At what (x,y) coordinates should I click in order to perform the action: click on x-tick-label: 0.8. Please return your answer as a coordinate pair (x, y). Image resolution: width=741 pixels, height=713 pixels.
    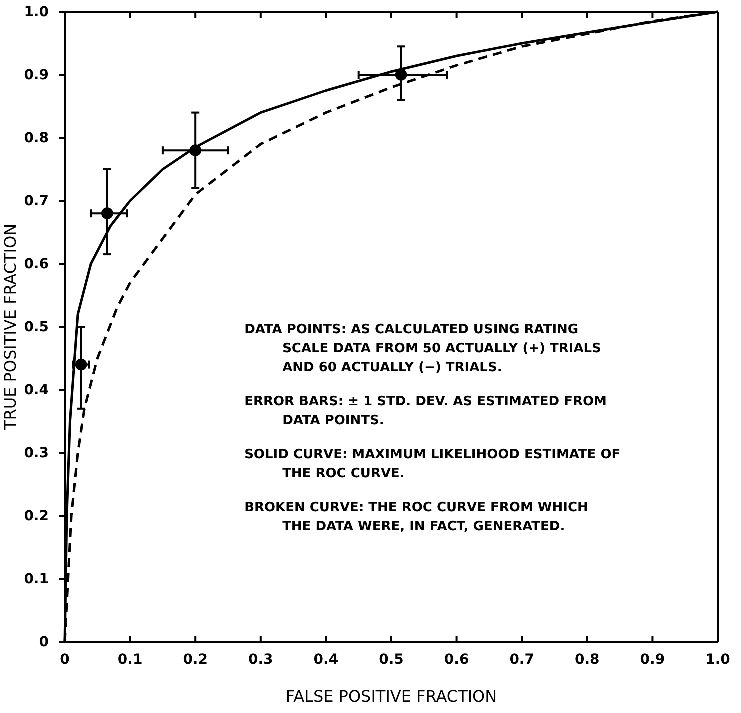
    Looking at the image, I should click on (587, 660).